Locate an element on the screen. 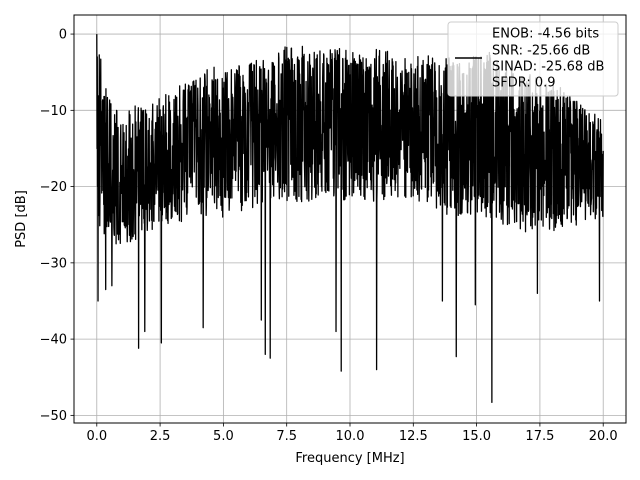 The image size is (640, 480). y-tick-label: −20 is located at coordinates (53, 187).